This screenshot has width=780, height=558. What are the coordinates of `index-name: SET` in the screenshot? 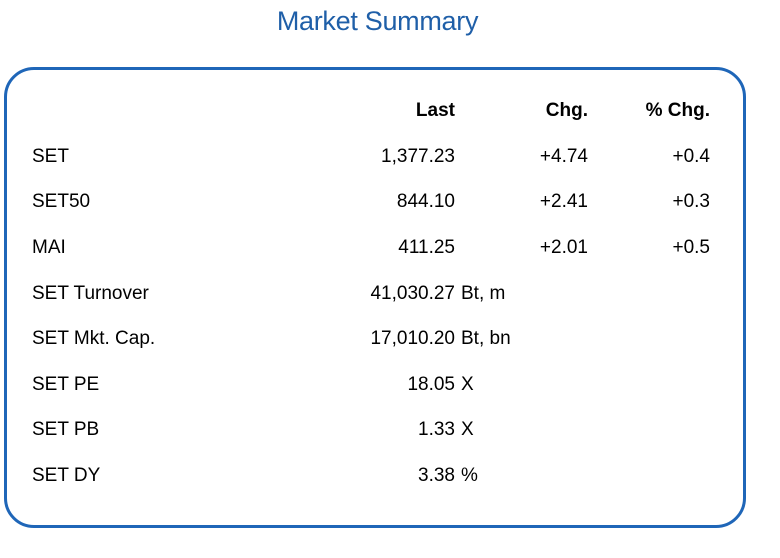 It's located at (50, 156).